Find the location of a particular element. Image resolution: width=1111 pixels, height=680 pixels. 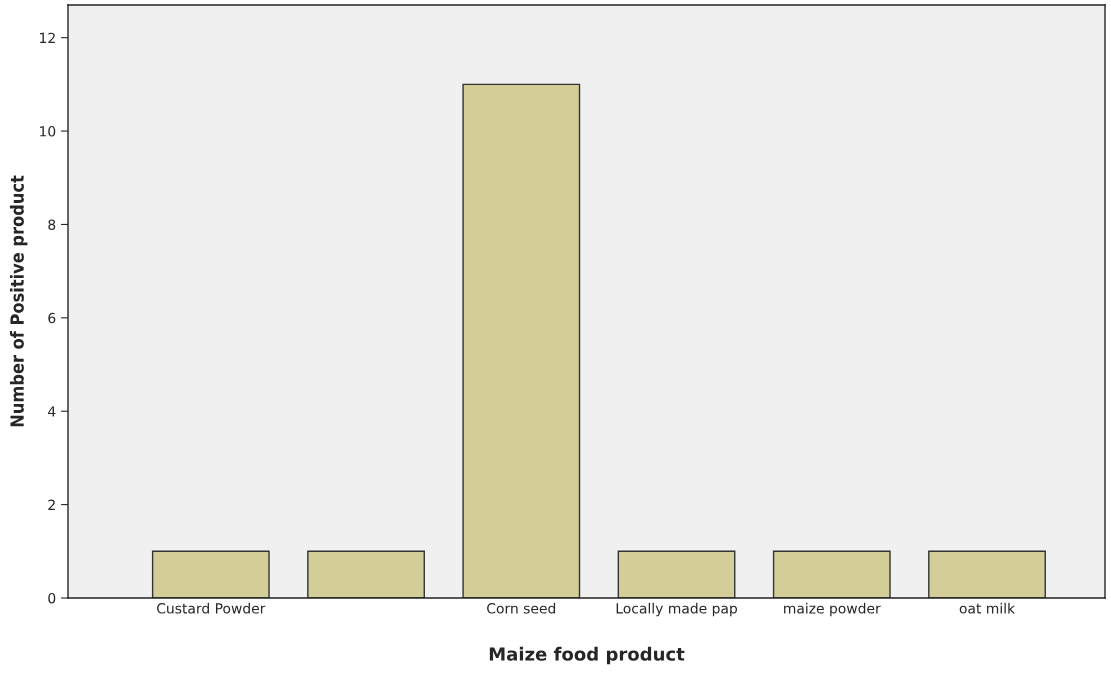

x-axis-title: Maize food product is located at coordinates (587, 655).